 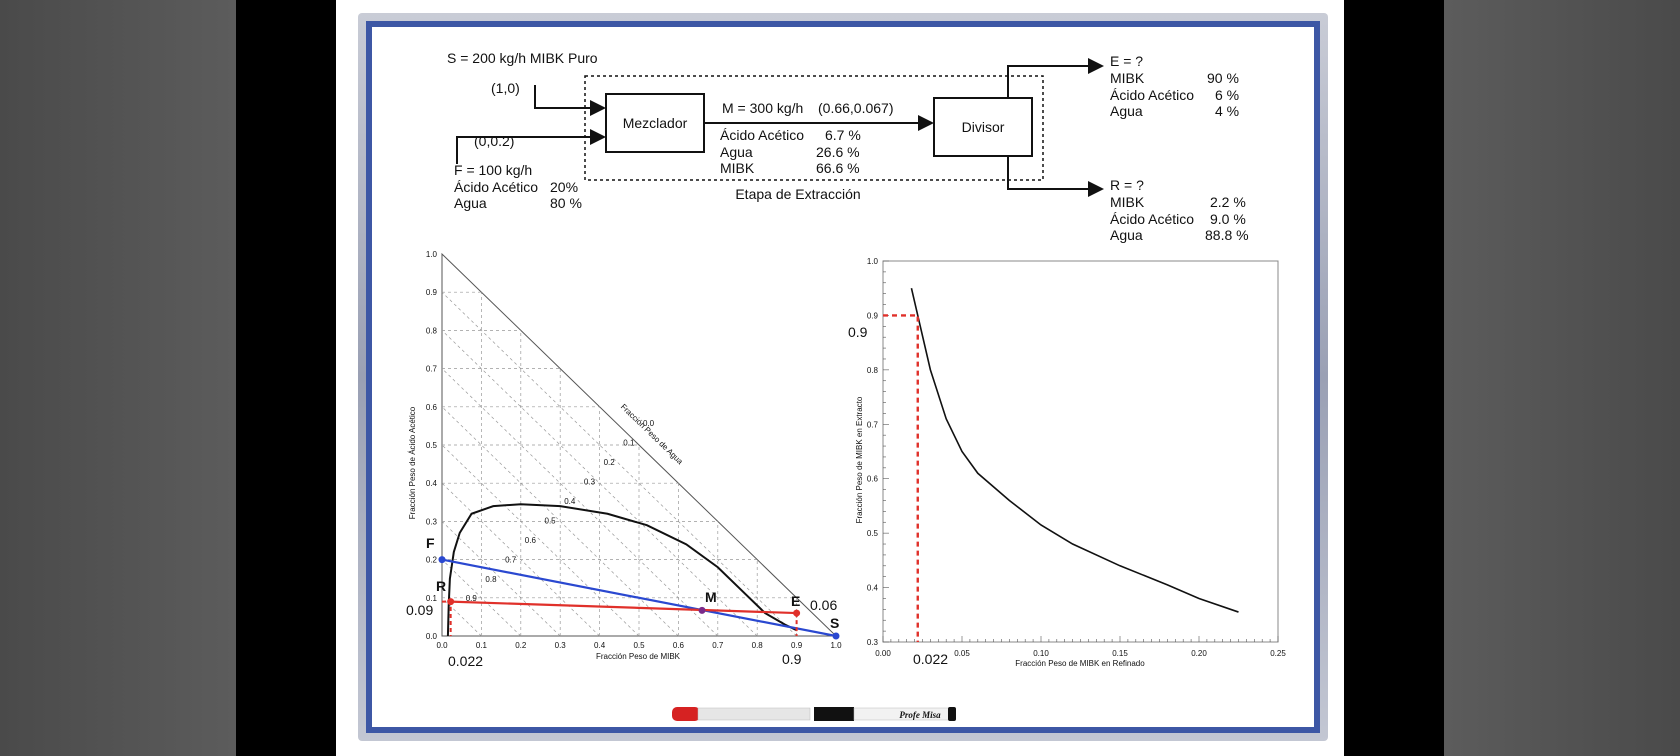 I want to click on distribution-x-tick-label: 0.25, so click(x=1278, y=653).